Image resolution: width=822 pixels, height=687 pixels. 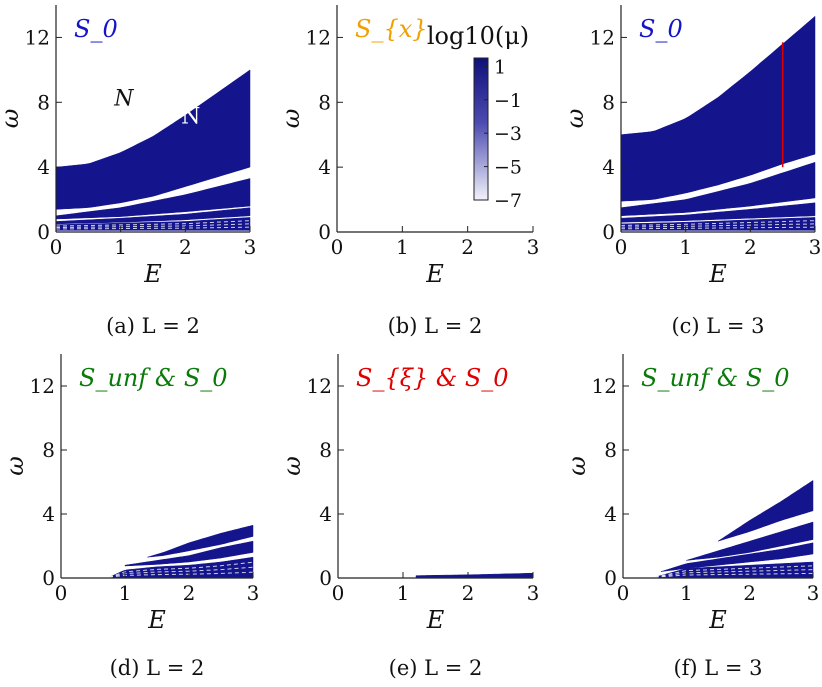 What do you see at coordinates (43, 167) in the screenshot?
I see `y-tick-label-a-1: 4` at bounding box center [43, 167].